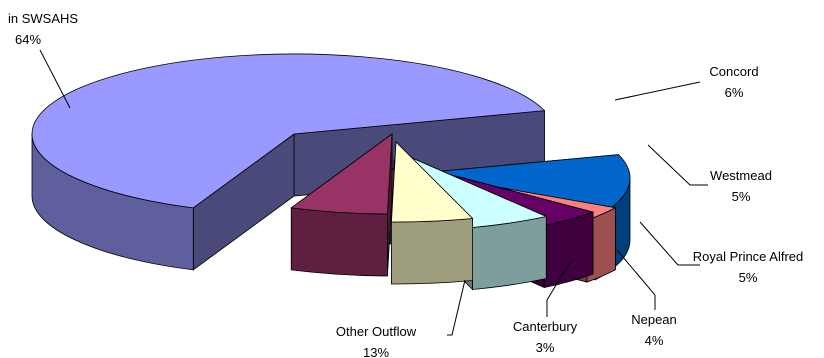  I want to click on leader-line-other-outflow, so click(456, 307).